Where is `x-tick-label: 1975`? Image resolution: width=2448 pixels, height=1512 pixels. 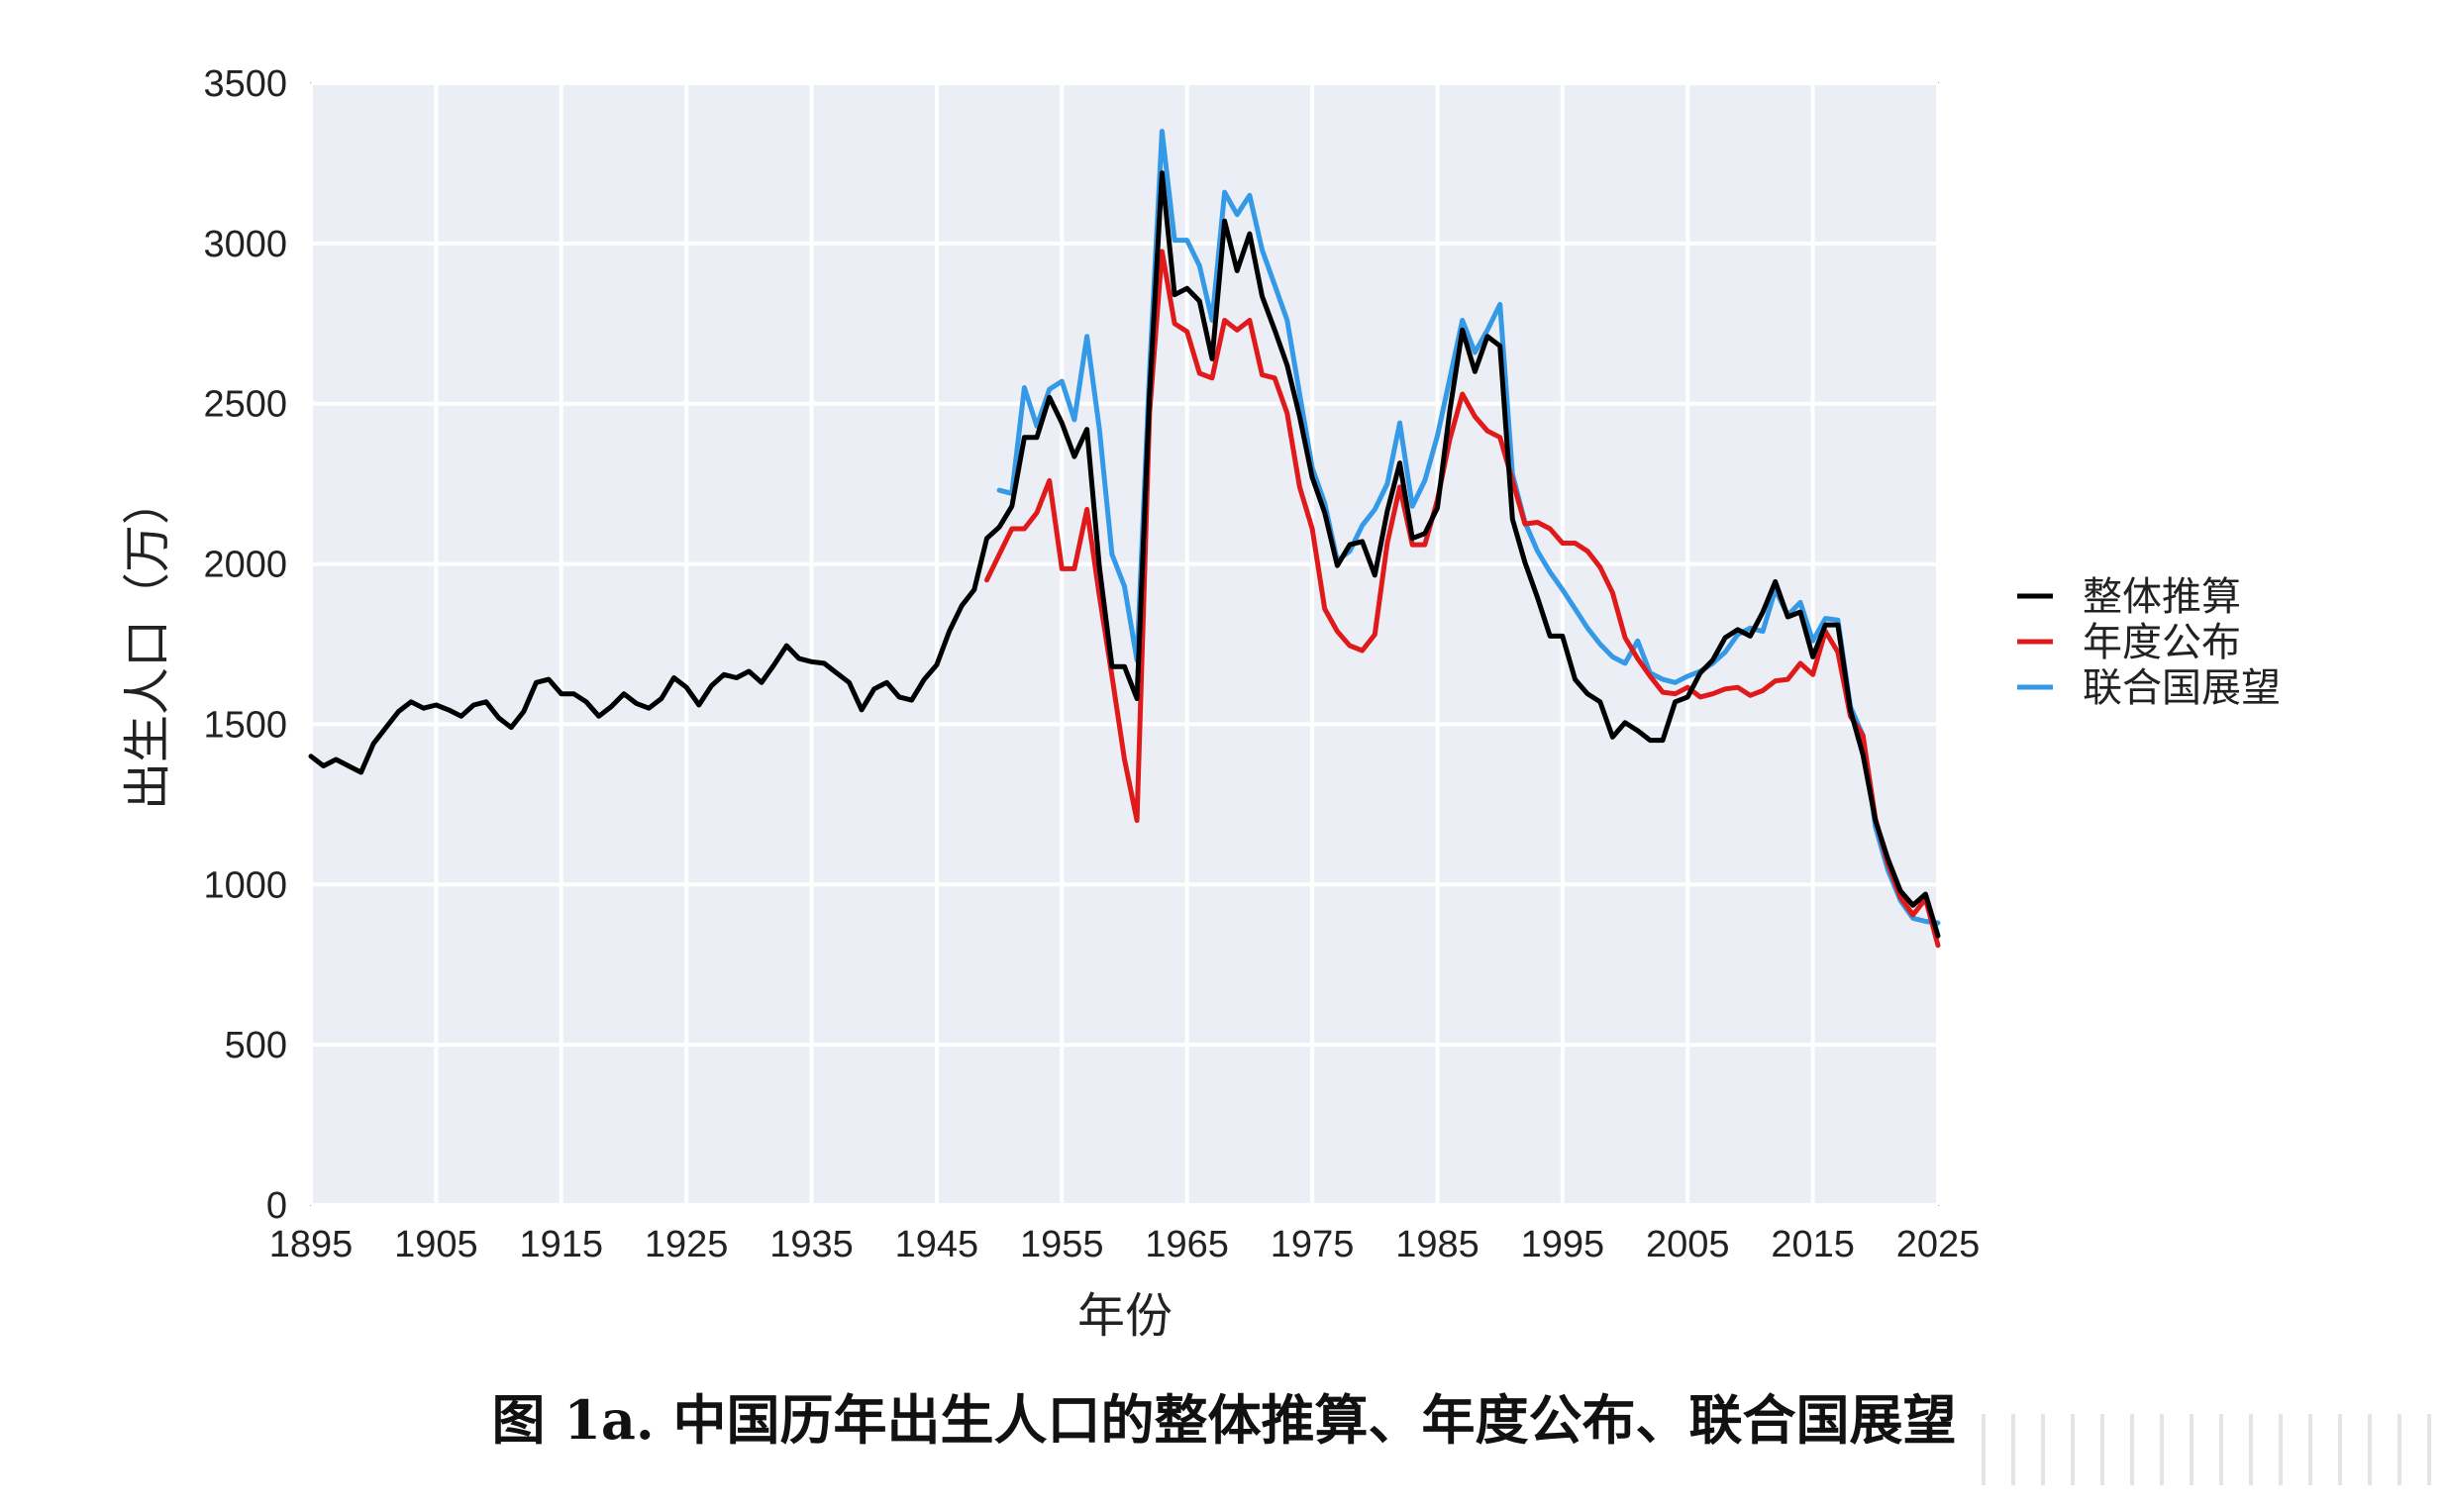 x-tick-label: 1975 is located at coordinates (1313, 1244).